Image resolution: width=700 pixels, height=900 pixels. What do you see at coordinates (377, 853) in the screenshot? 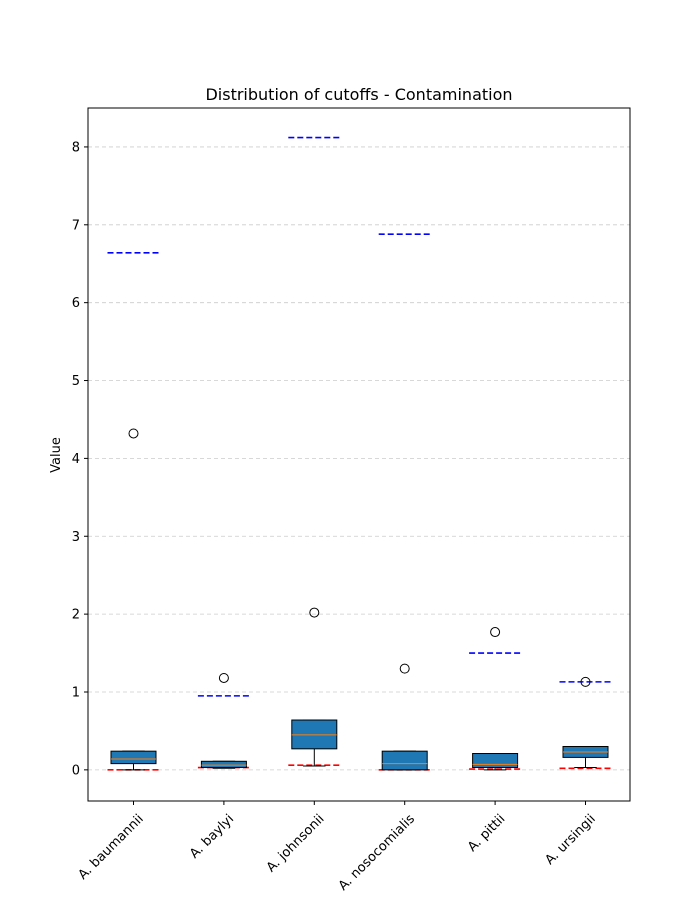
I see `x-tick-label: A. nosocomialis` at bounding box center [377, 853].